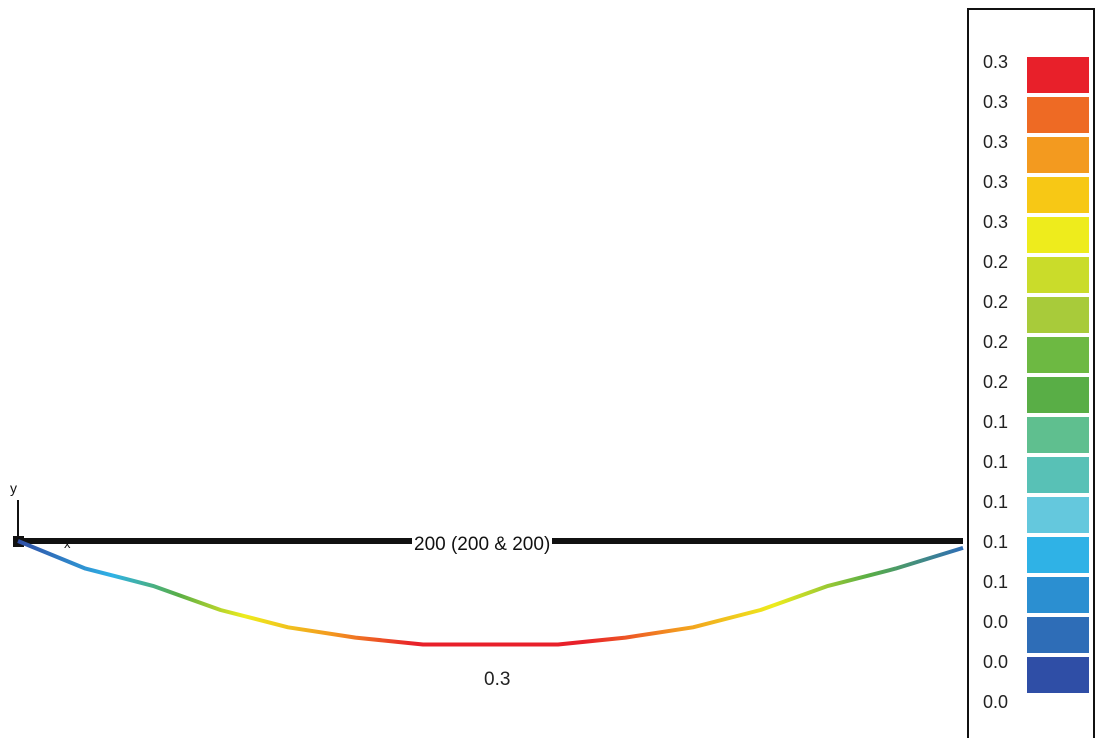 The image size is (1100, 740). What do you see at coordinates (490, 593) in the screenshot?
I see `deflection-curve` at bounding box center [490, 593].